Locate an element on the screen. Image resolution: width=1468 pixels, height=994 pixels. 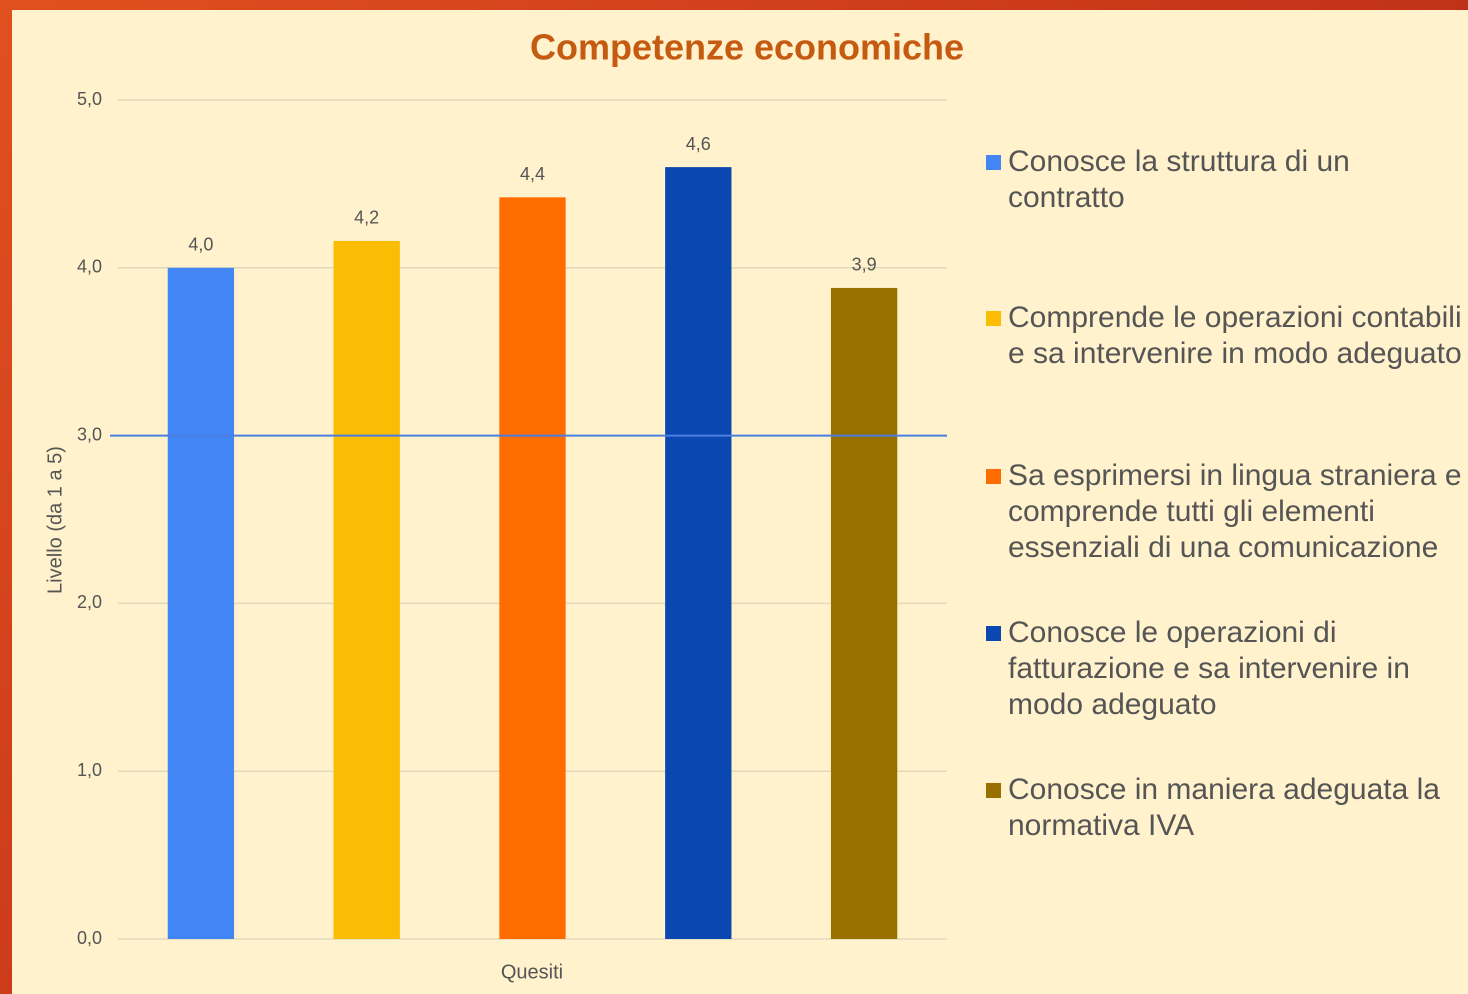
y-axis-label: Livello (da 1 a 5) is located at coordinates (55, 520).